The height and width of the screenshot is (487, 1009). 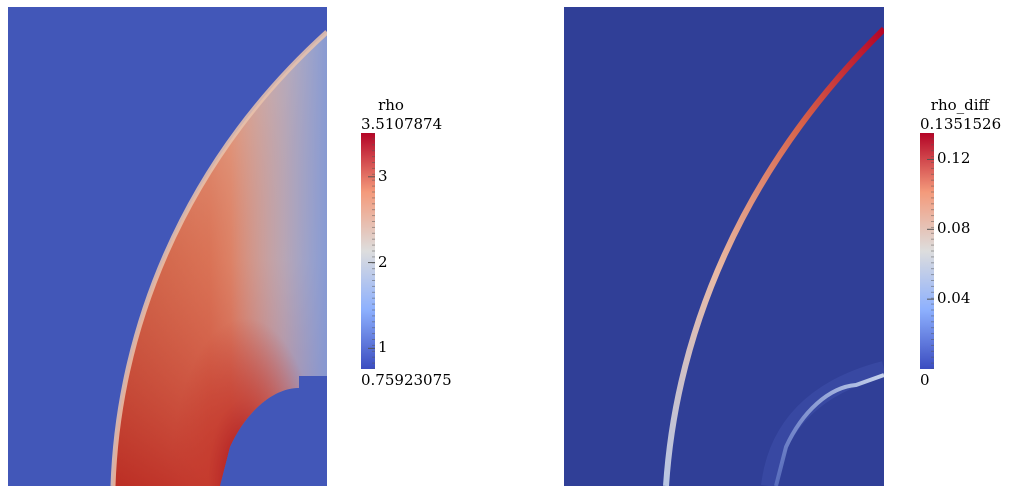 What do you see at coordinates (383, 347) in the screenshot?
I see `rho-tick-label: 1` at bounding box center [383, 347].